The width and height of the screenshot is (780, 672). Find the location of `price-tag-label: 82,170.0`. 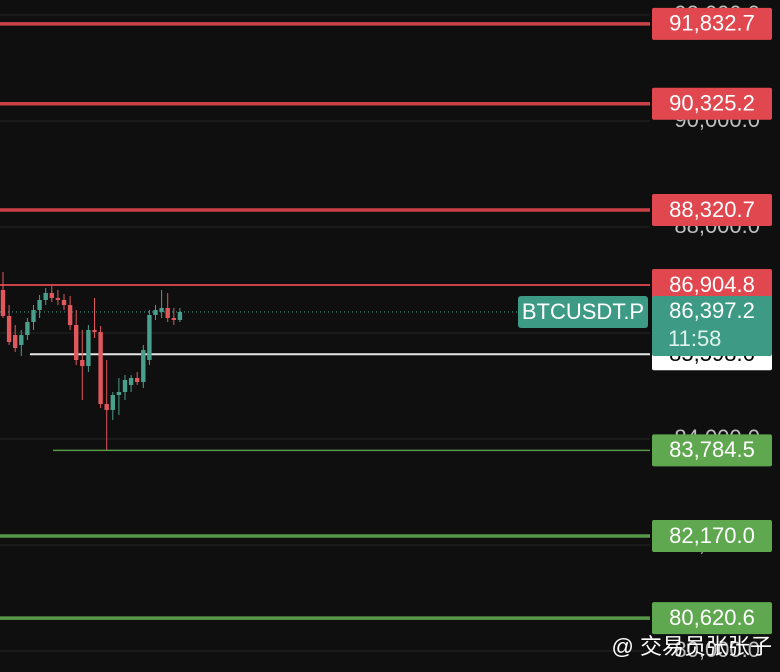

price-tag-label: 82,170.0 is located at coordinates (712, 535).